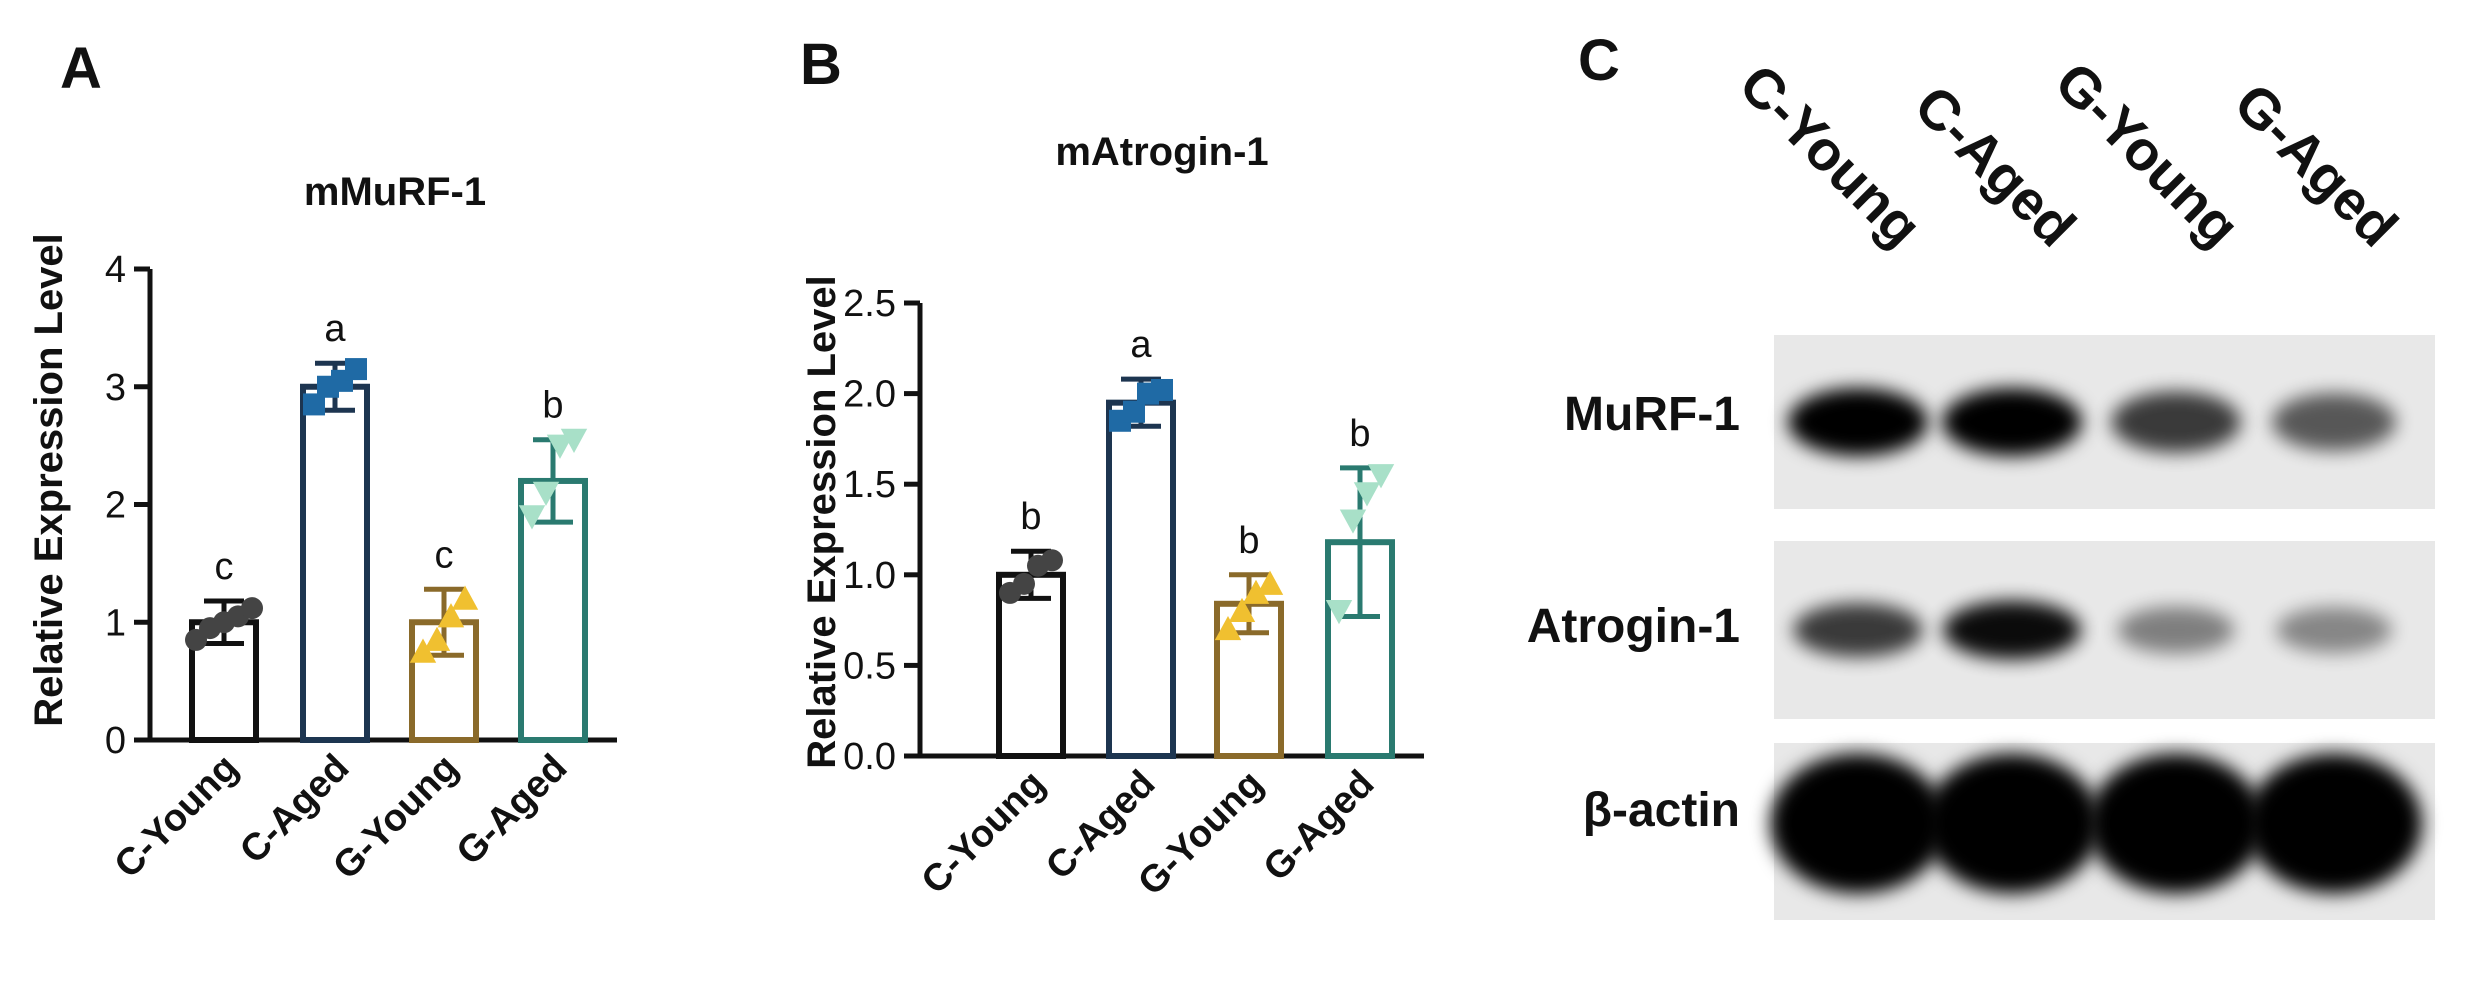 This screenshot has width=2479, height=993. I want to click on panel-label: B, so click(821, 64).